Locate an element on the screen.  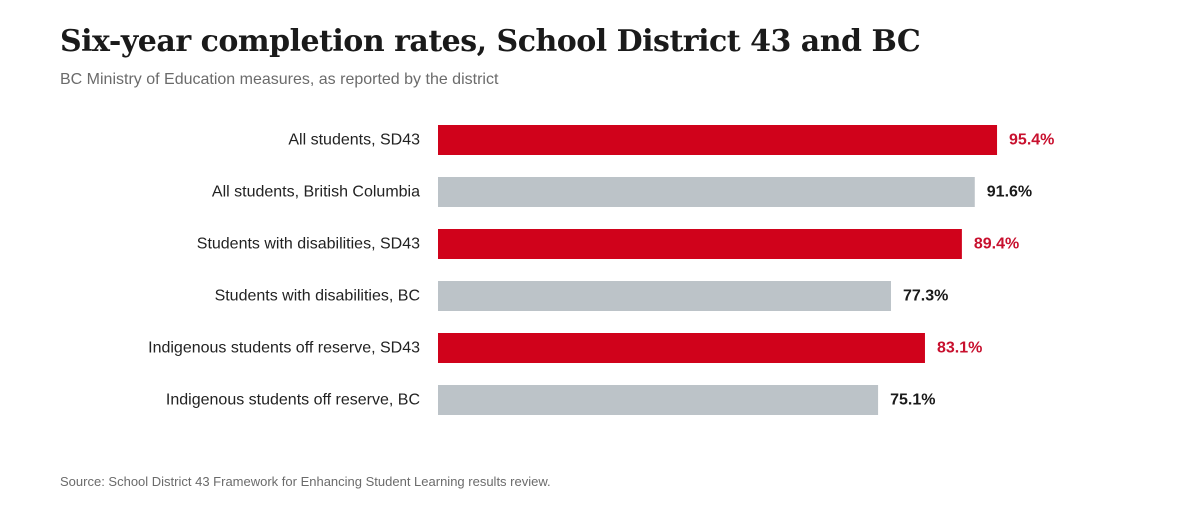
value-label: 77.3% is located at coordinates (925, 296).